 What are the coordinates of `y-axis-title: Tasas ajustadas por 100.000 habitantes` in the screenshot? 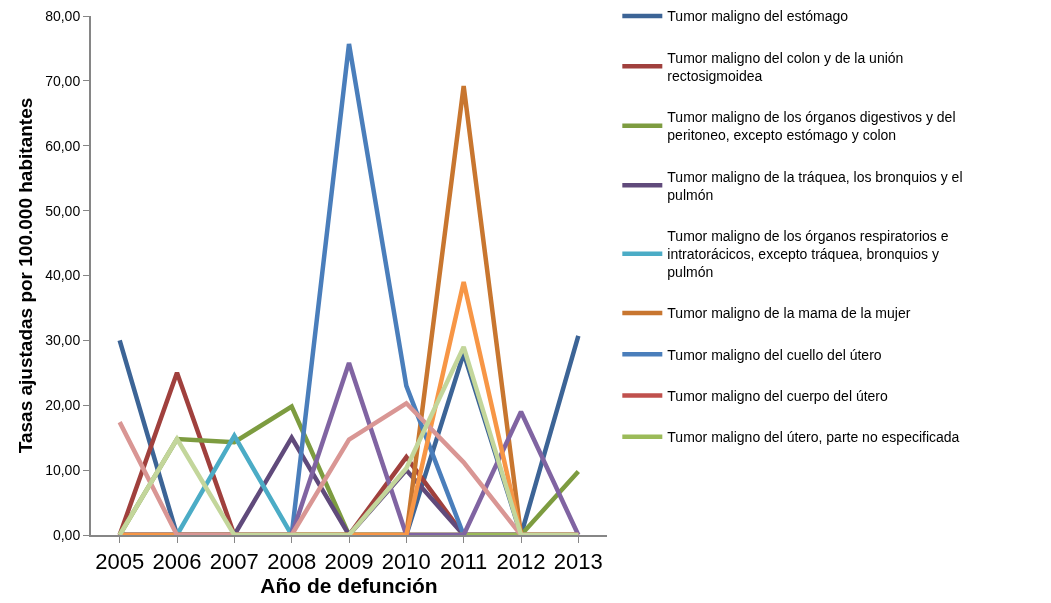 It's located at (25, 275).